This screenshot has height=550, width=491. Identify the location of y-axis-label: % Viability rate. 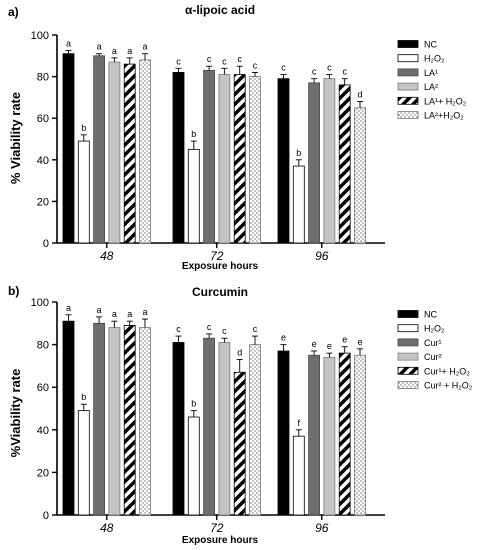
(15, 138).